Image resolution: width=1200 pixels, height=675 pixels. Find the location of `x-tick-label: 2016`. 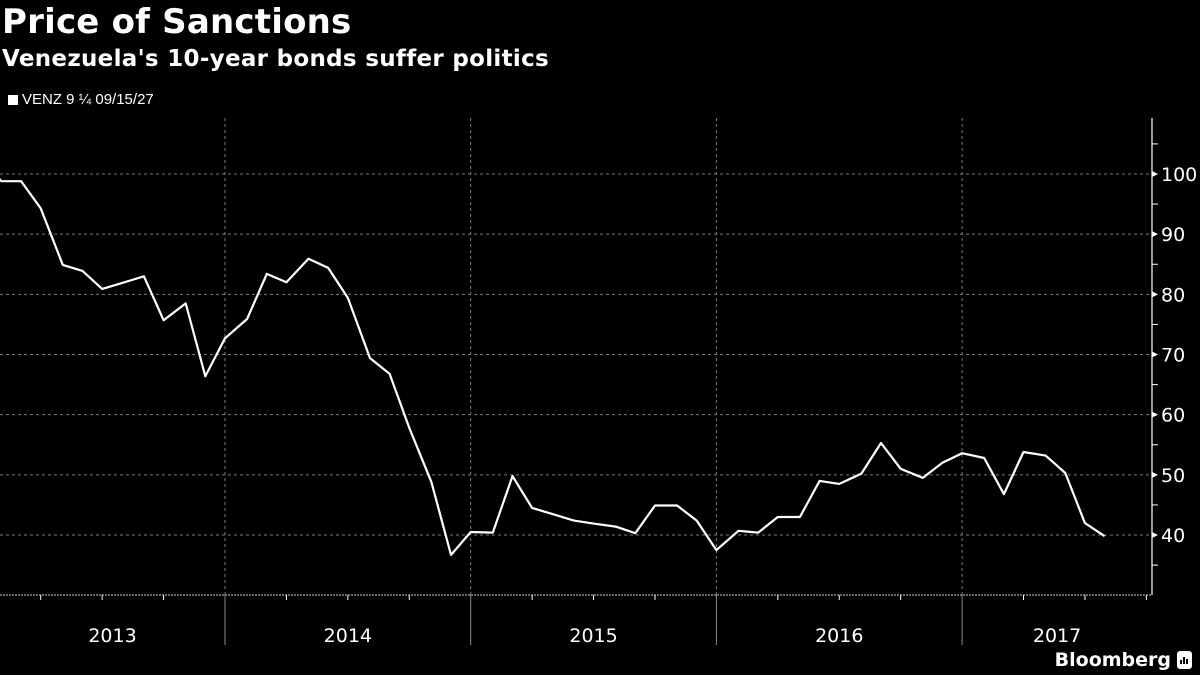

x-tick-label: 2016 is located at coordinates (839, 636).